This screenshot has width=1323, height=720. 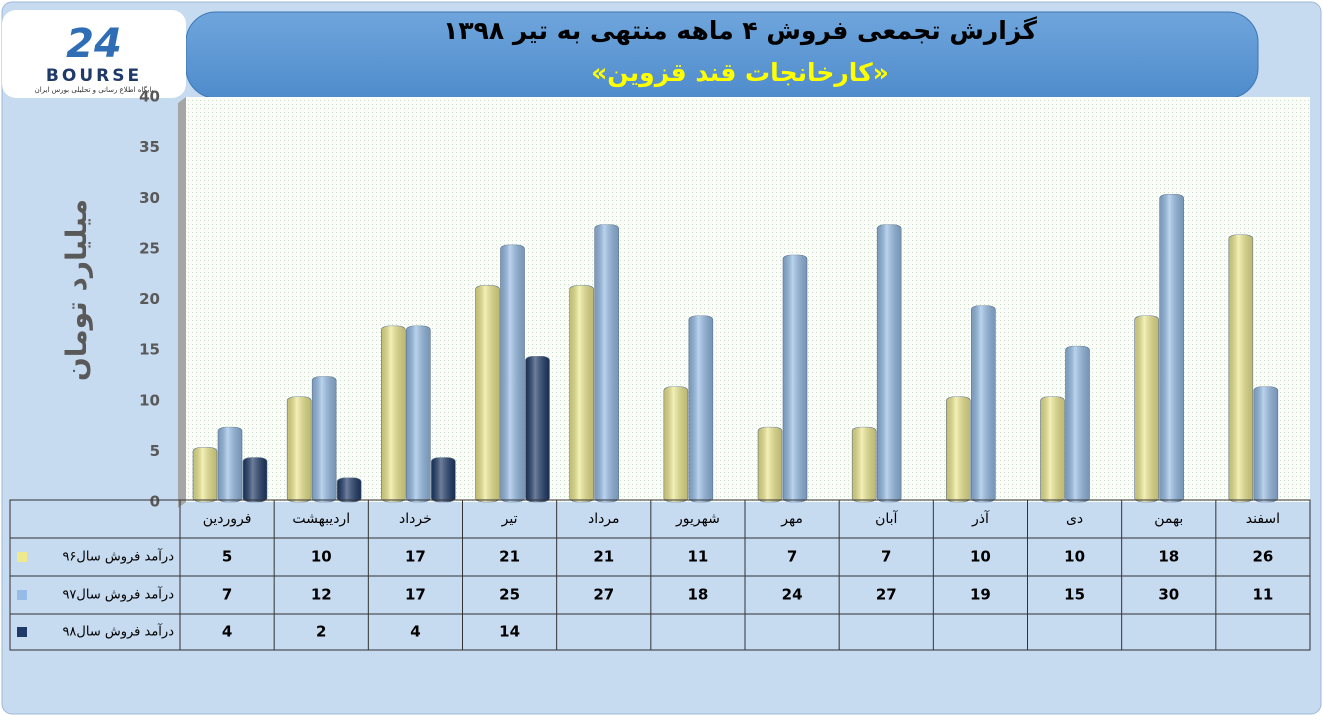 What do you see at coordinates (149, 248) in the screenshot?
I see `y-tick-label: 25` at bounding box center [149, 248].